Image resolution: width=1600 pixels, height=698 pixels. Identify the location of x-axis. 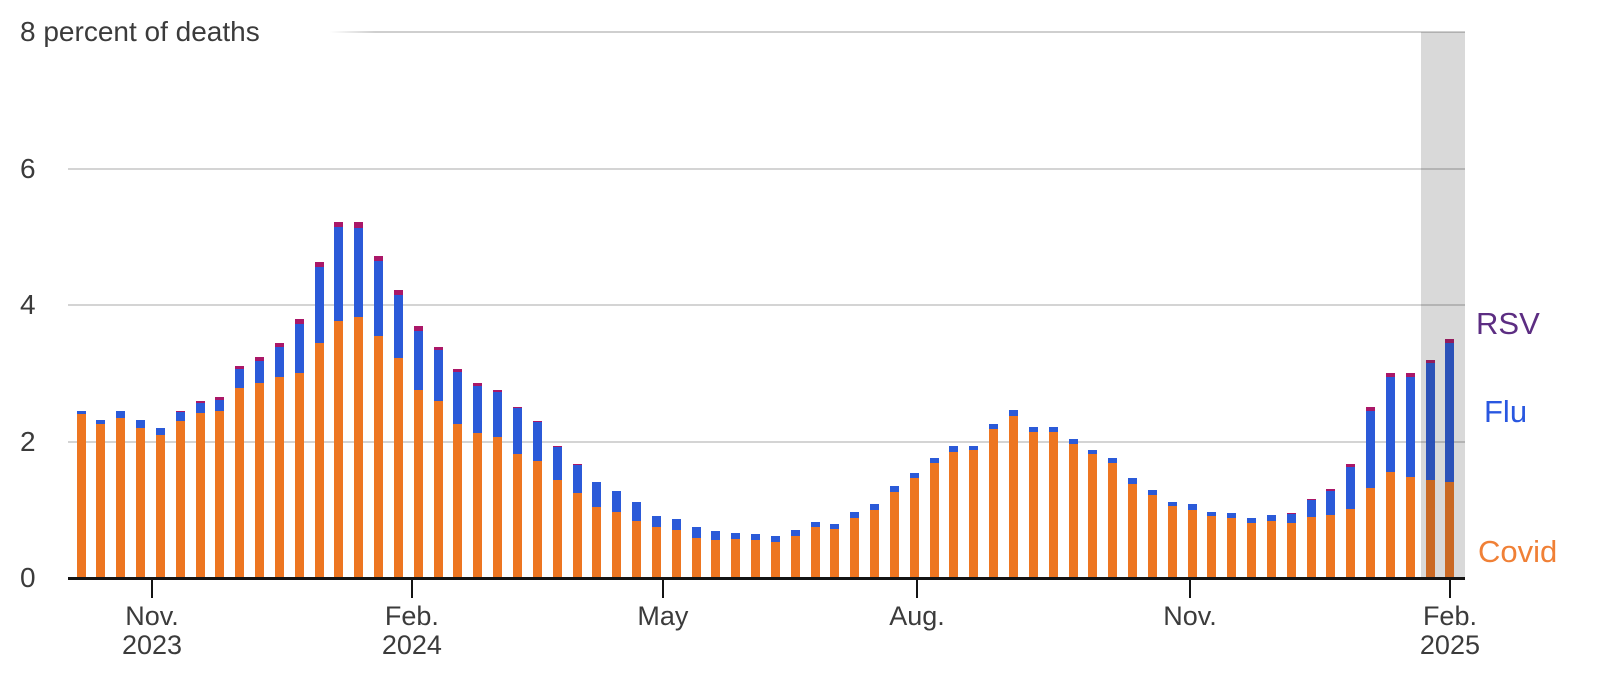
(766, 578).